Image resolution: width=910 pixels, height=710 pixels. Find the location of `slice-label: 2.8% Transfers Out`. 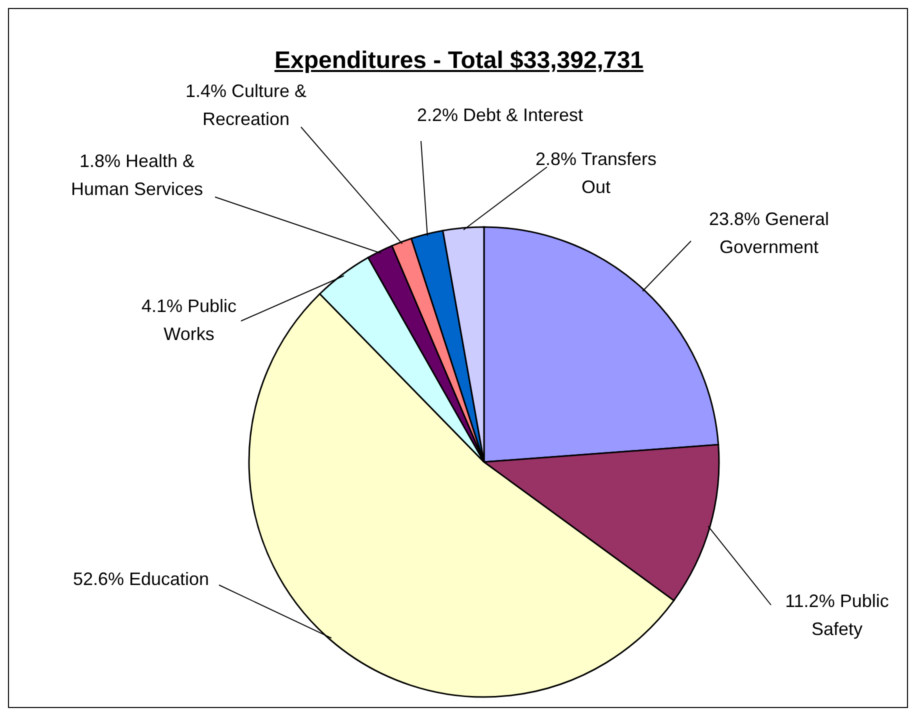

slice-label: 2.8% Transfers Out is located at coordinates (596, 173).